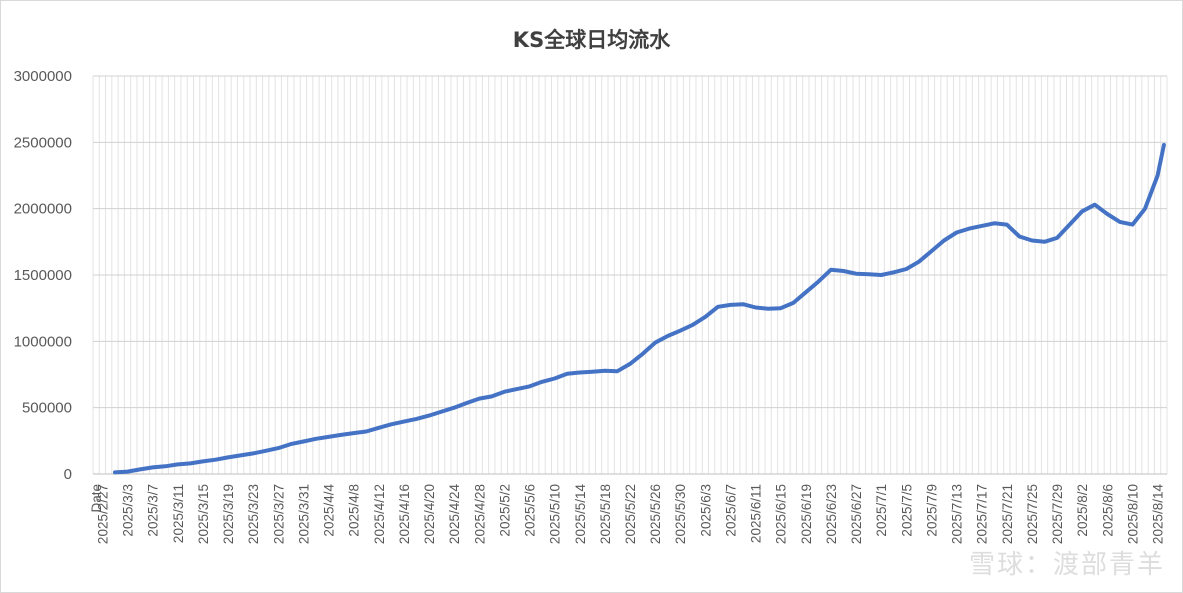  What do you see at coordinates (178, 513) in the screenshot?
I see `x-tick-label: 2025/3/11` at bounding box center [178, 513].